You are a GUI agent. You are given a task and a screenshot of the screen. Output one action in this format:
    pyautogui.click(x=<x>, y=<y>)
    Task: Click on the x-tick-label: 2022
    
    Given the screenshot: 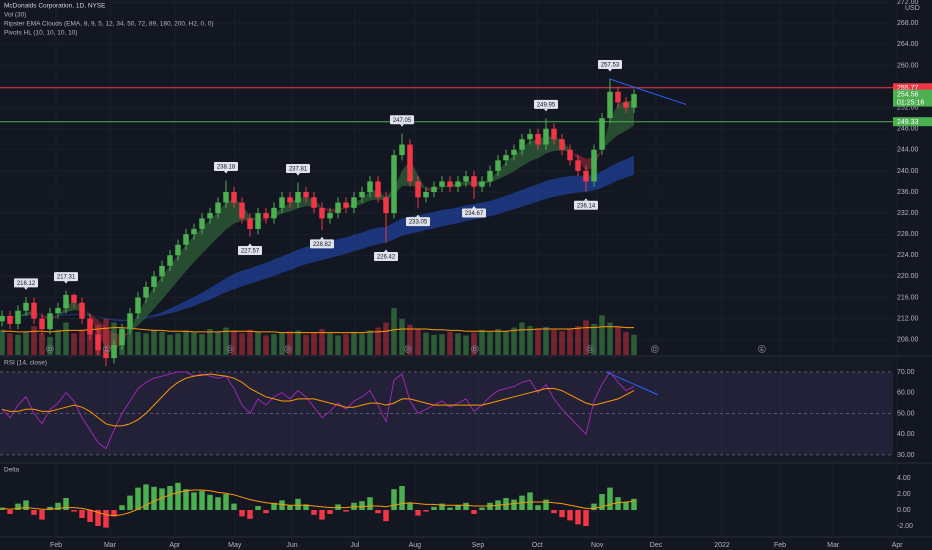 What is the action you would take?
    pyautogui.click(x=722, y=545)
    